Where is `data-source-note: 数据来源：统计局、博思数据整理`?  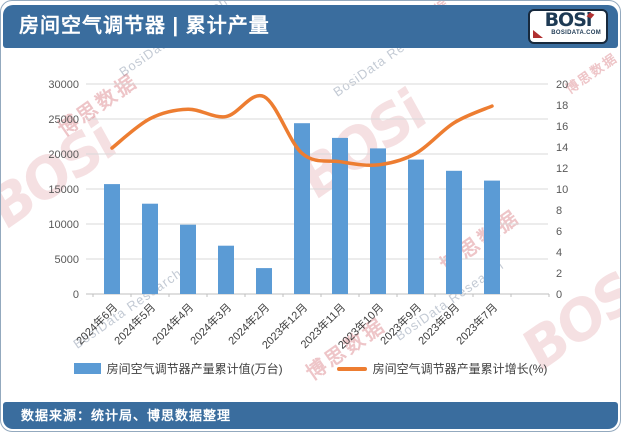 data-source-note: 数据来源：统计局、博思数据整理 is located at coordinates (126, 415).